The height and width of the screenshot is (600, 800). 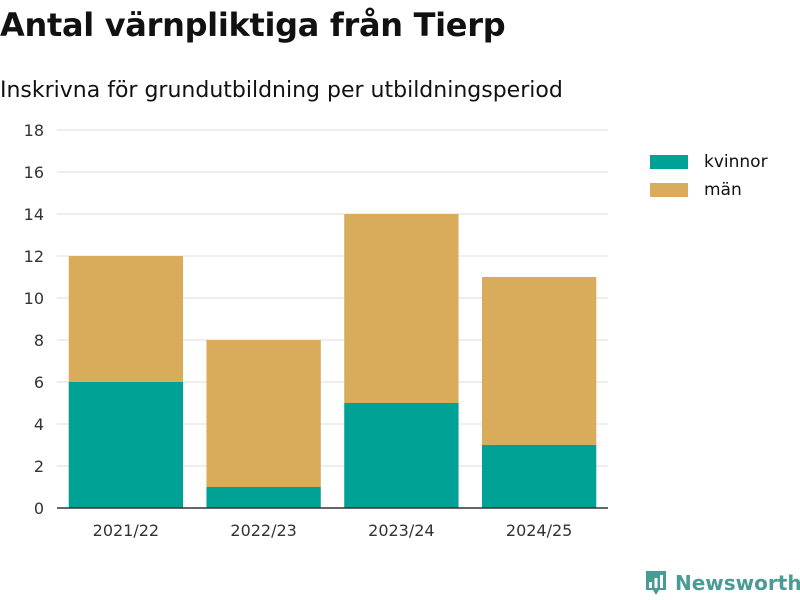 I want to click on bar-kvinnor-2024/25, so click(x=539, y=476).